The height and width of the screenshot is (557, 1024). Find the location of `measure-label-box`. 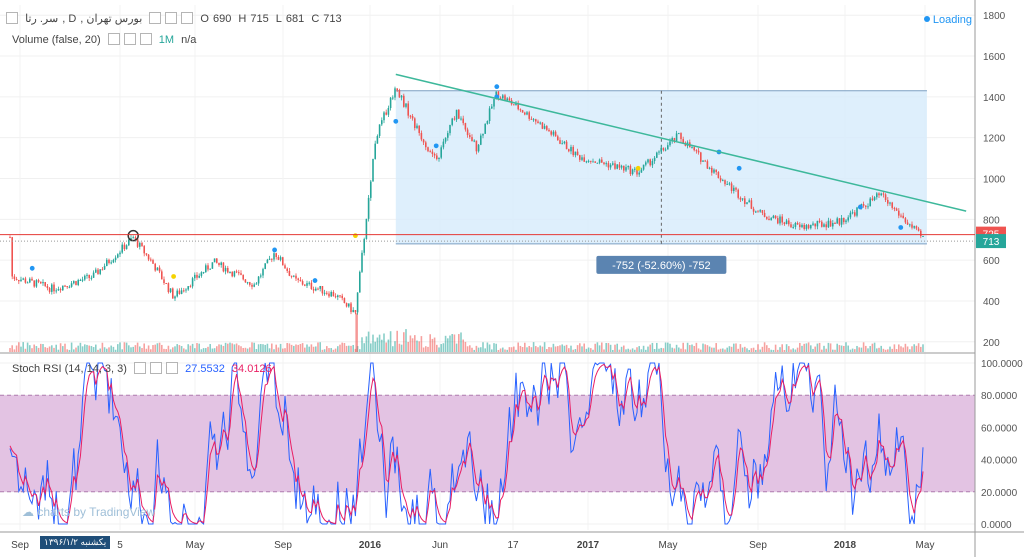

measure-label-box is located at coordinates (661, 264).